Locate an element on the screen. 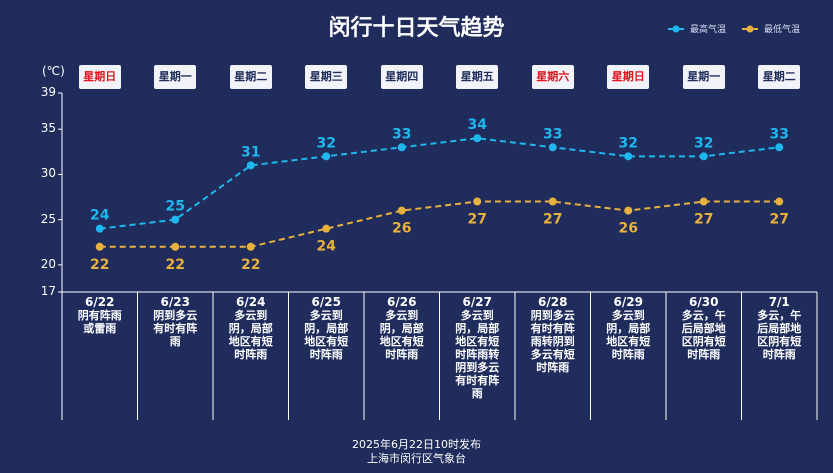  day-column: 6/30 多云，午后局部地区阴有短时阵雨 is located at coordinates (704, 328).